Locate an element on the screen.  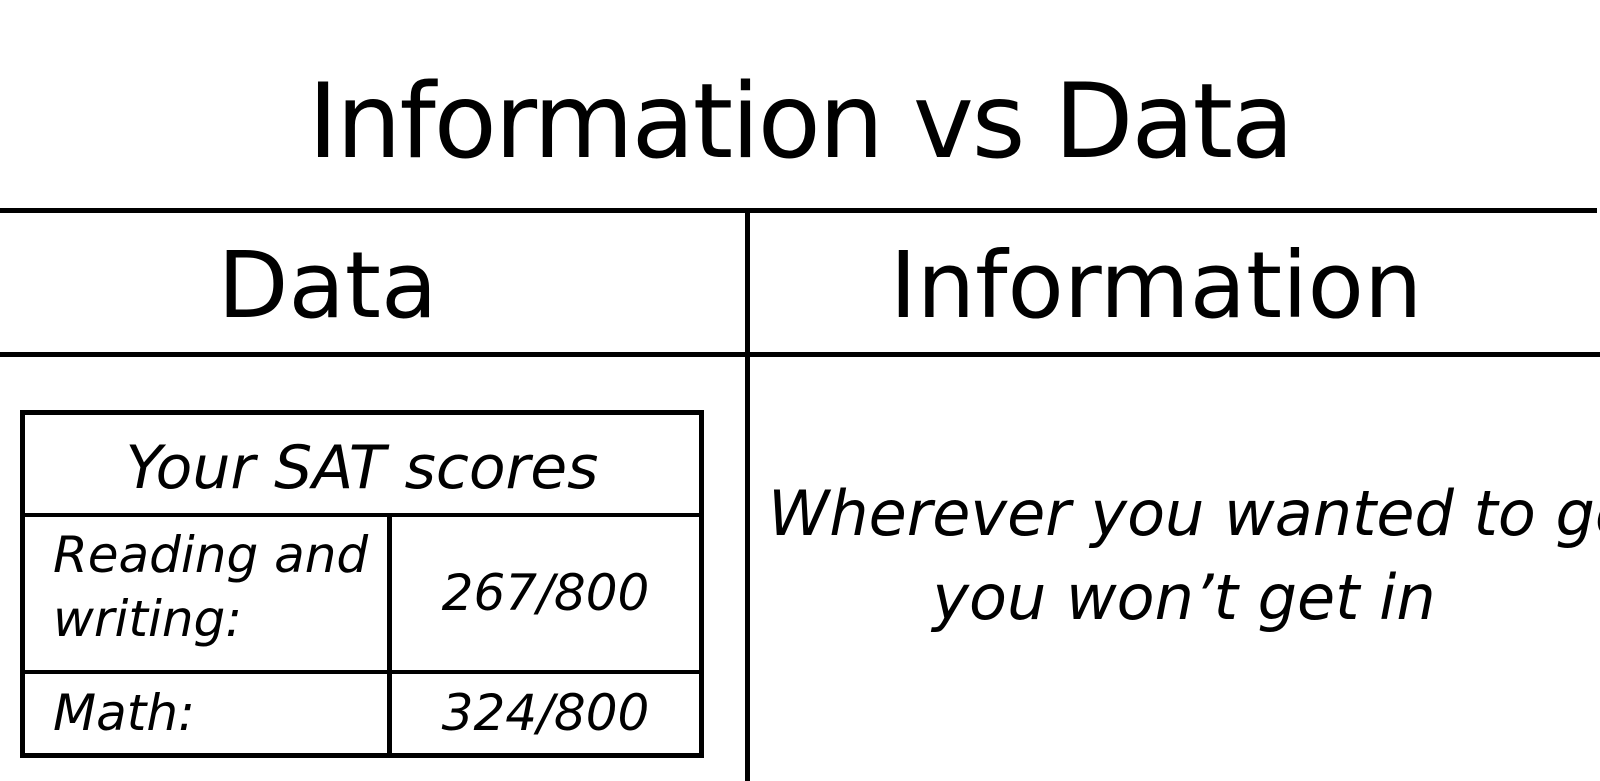
reading-writing-score: 267/800 is located at coordinates (545, 593).